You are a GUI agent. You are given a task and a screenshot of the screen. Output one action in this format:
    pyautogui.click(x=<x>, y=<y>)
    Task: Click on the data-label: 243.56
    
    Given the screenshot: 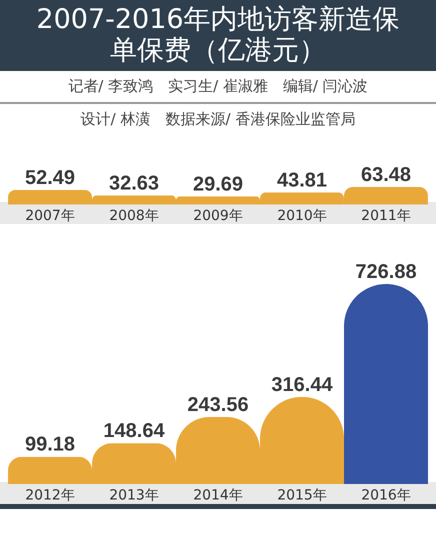 What is the action you would take?
    pyautogui.click(x=218, y=405)
    